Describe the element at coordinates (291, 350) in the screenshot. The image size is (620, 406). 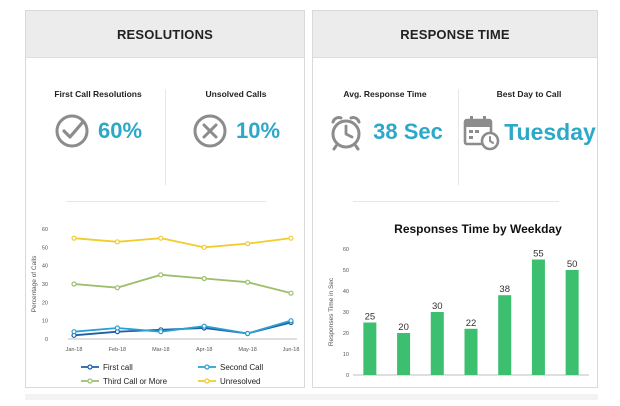
I see `x-tick-label: Jun-18` at that location.